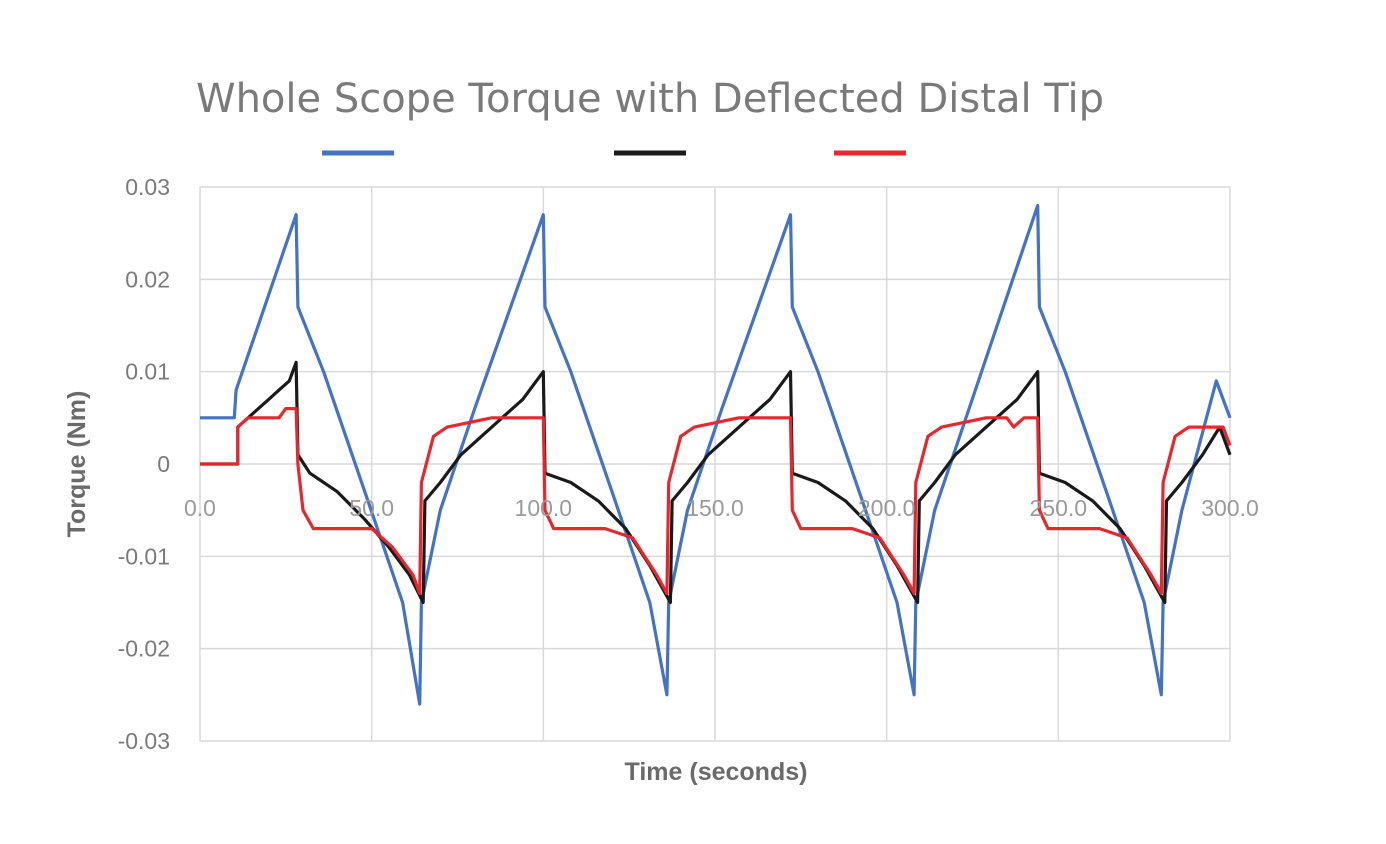 The width and height of the screenshot is (1386, 844). Describe the element at coordinates (77, 464) in the screenshot. I see `y-axis-label: Torque (Nm)` at that location.